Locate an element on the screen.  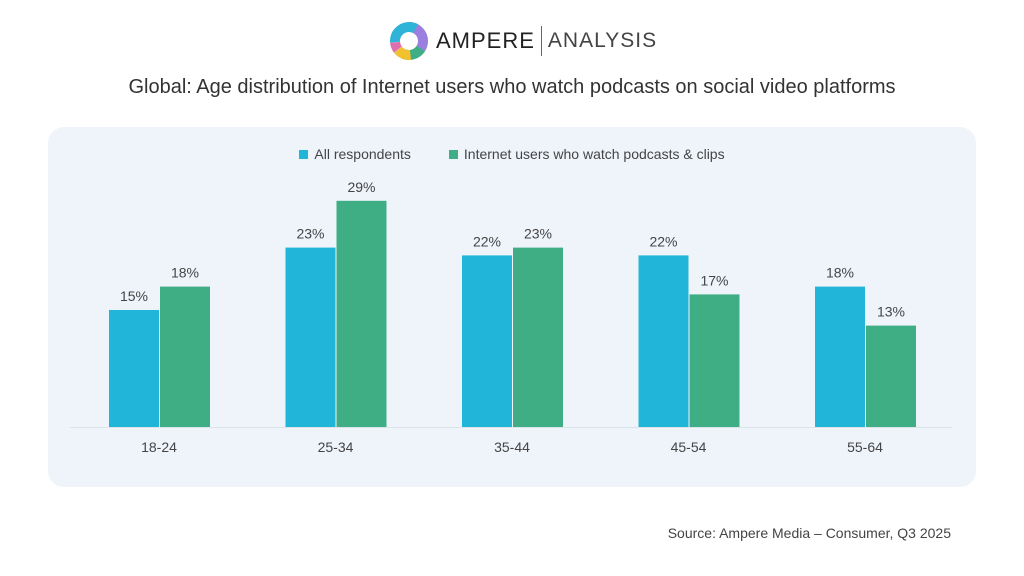
x-tick-label: 18-24 is located at coordinates (159, 447).